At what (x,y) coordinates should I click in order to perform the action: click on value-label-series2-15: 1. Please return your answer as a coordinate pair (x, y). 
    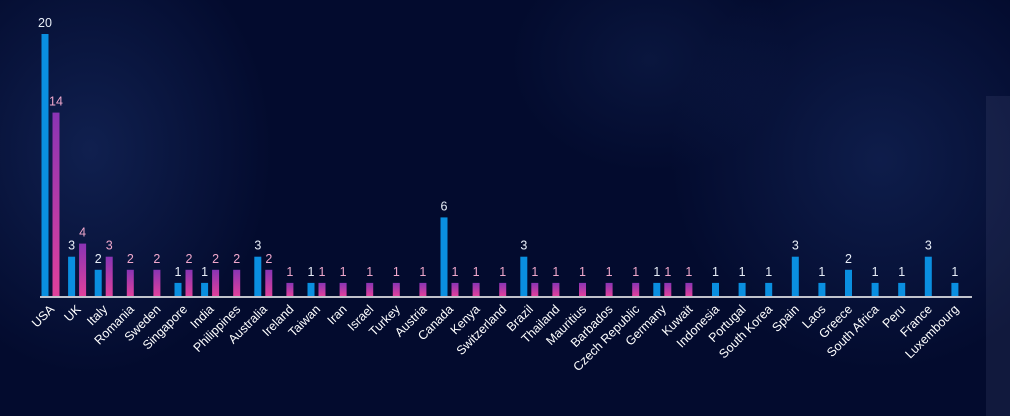
    Looking at the image, I should click on (455, 272).